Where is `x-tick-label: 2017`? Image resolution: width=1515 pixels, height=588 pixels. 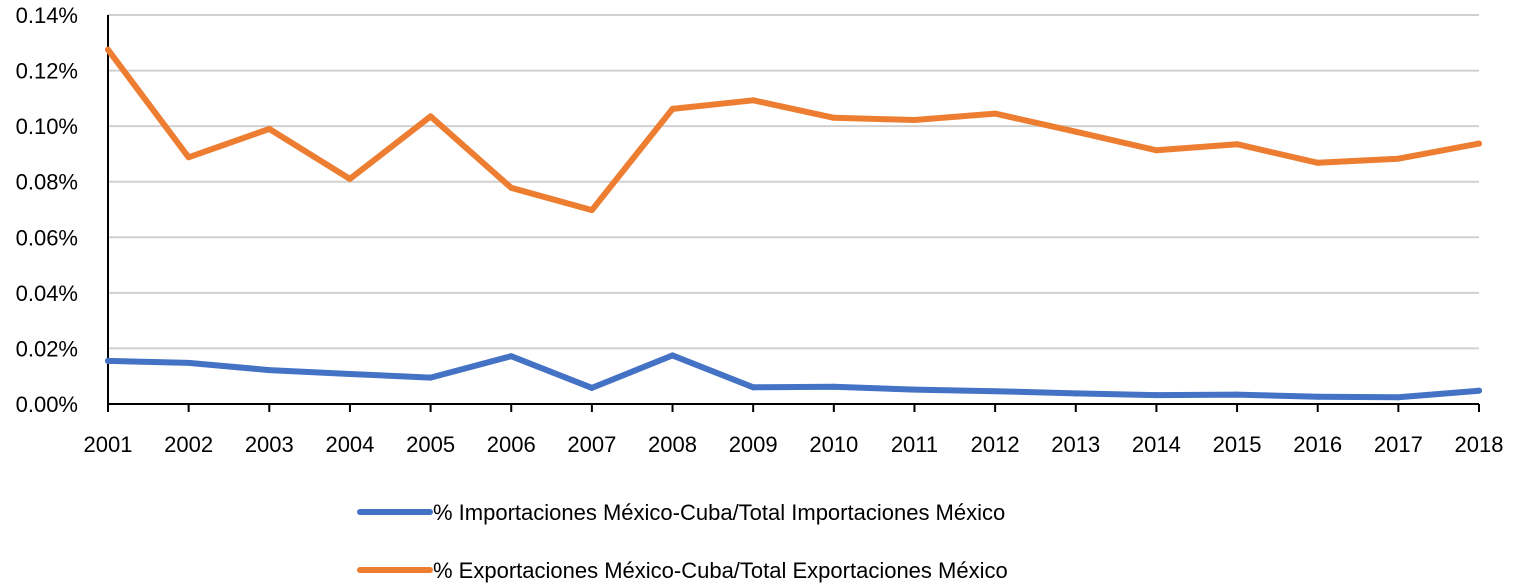 x-tick-label: 2017 is located at coordinates (1398, 444).